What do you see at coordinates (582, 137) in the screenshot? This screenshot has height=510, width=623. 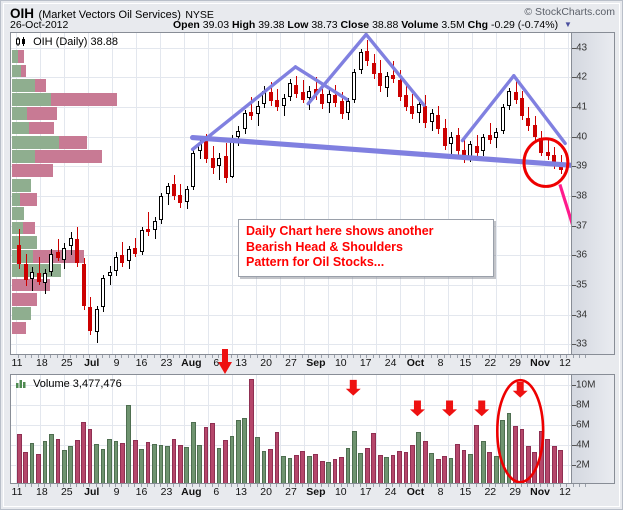 I see `price-axis-tick: 40` at bounding box center [582, 137].